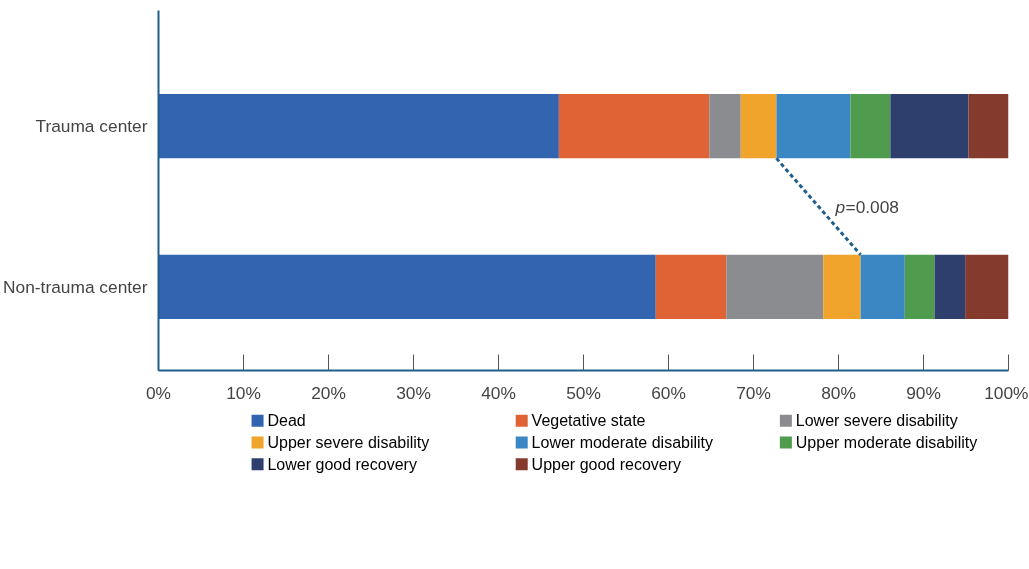  What do you see at coordinates (75, 286) in the screenshot?
I see `y-tick-label: Non-trauma center` at bounding box center [75, 286].